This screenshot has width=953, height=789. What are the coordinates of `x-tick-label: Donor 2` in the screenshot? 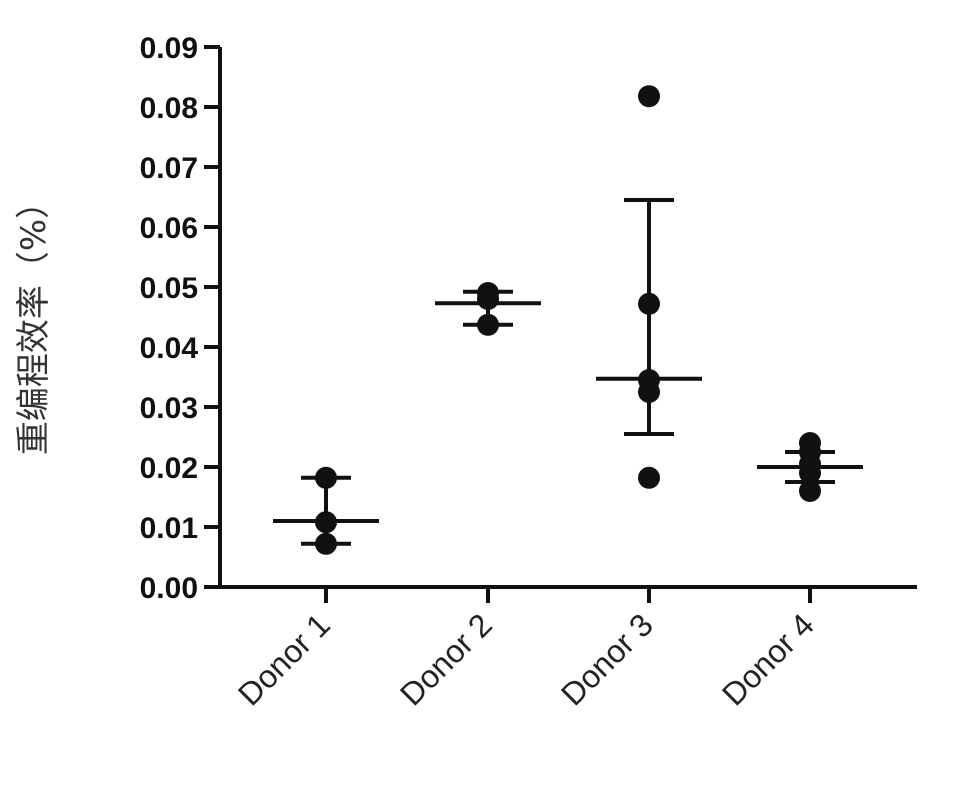 It's located at (446, 659).